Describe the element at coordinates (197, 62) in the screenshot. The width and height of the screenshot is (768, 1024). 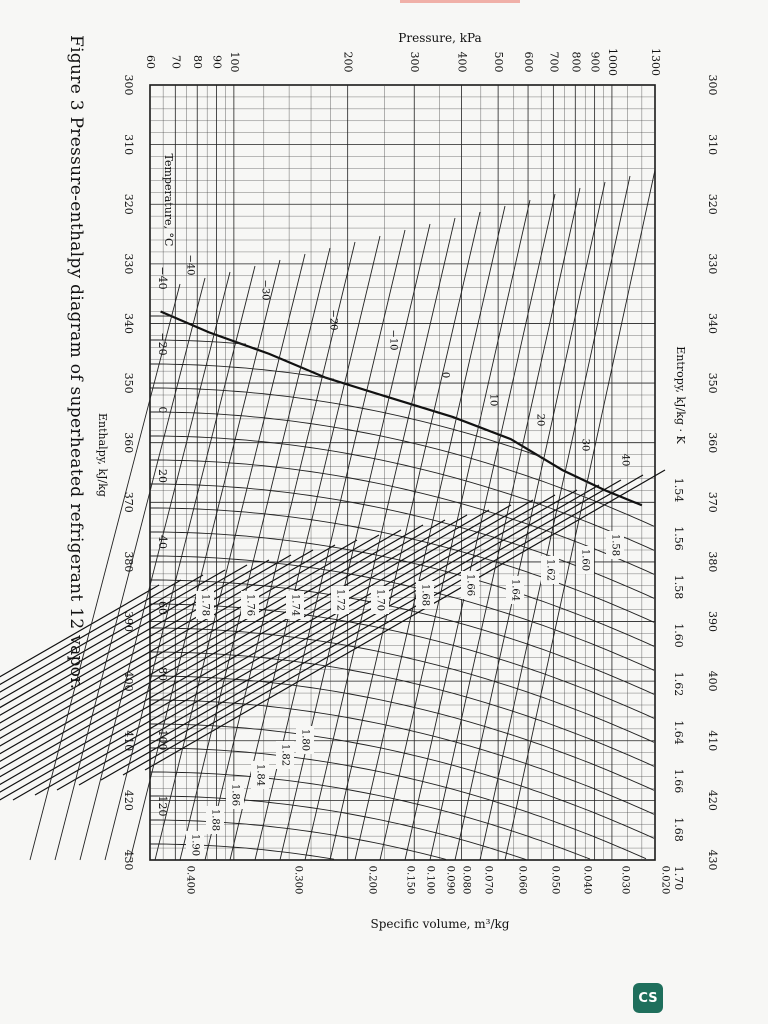
I see `pressure-tick-label: 80` at that location.